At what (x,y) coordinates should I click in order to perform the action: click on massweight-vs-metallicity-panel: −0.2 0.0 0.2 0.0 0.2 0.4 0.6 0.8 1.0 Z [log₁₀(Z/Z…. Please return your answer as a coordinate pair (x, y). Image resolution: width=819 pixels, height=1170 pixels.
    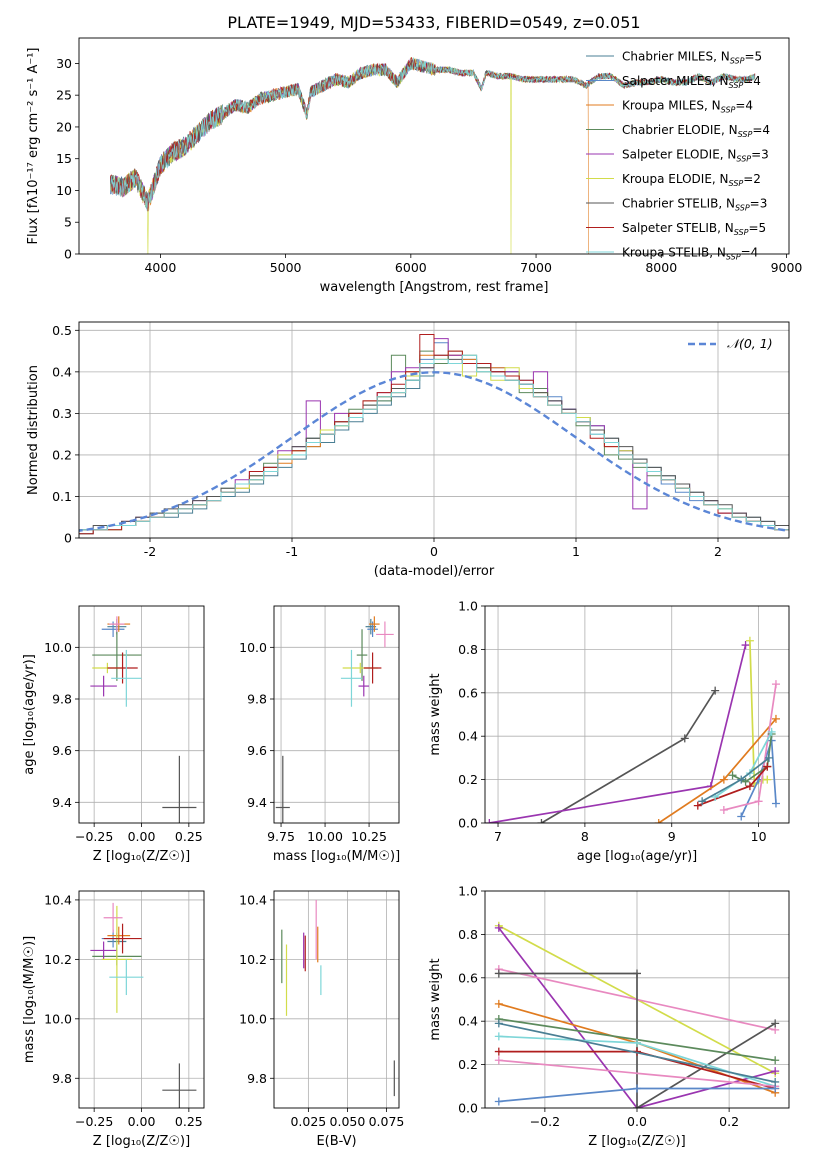
    Looking at the image, I should click on (609, 1016).